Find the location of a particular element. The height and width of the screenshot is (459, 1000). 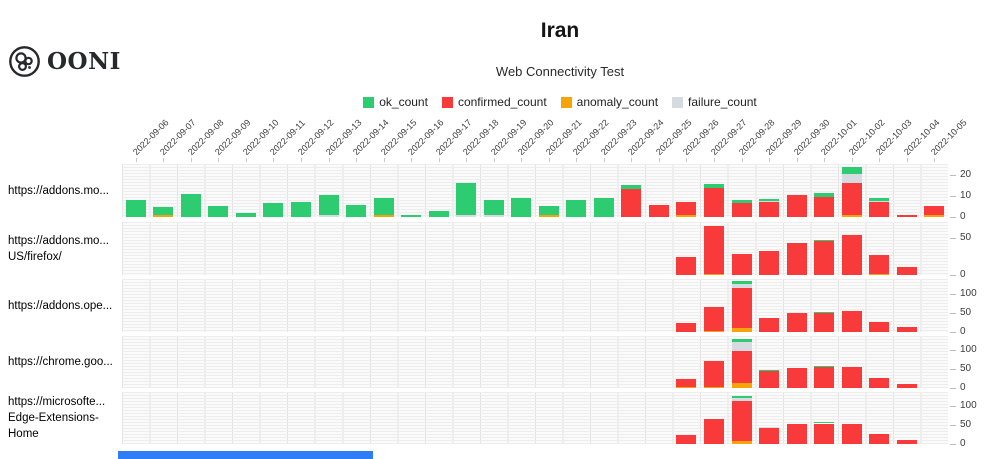

legend-item-ok_count: ok_count is located at coordinates (395, 102).